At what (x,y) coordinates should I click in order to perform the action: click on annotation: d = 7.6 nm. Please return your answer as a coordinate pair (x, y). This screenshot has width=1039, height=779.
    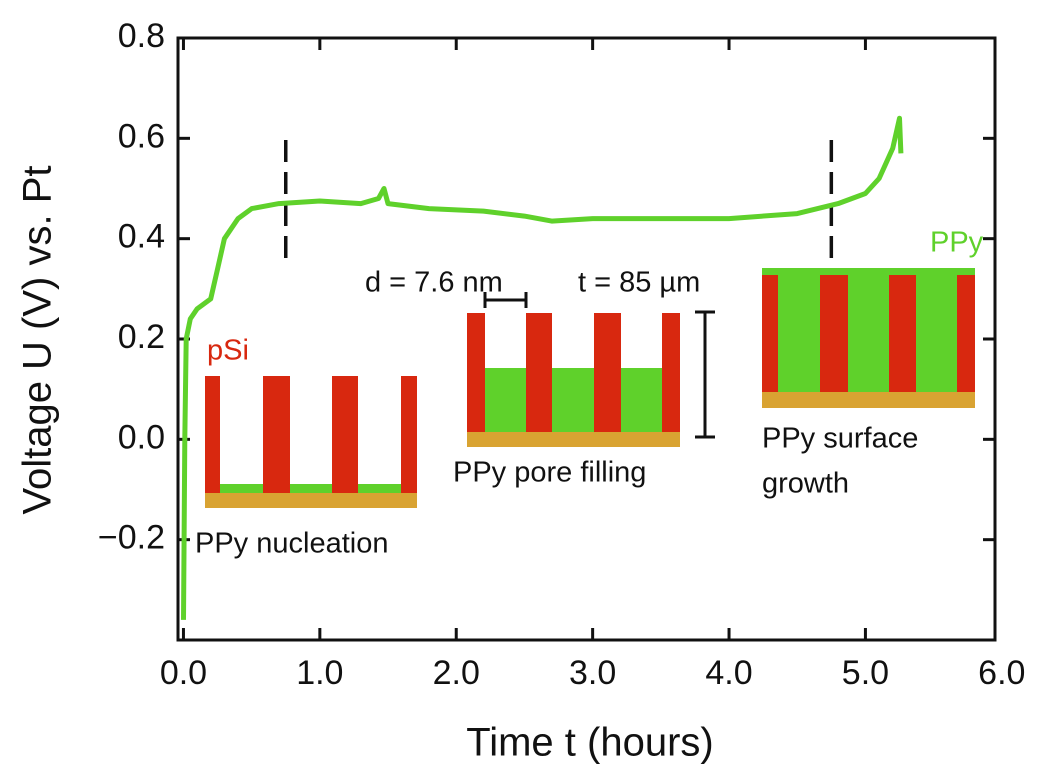
    Looking at the image, I should click on (434, 283).